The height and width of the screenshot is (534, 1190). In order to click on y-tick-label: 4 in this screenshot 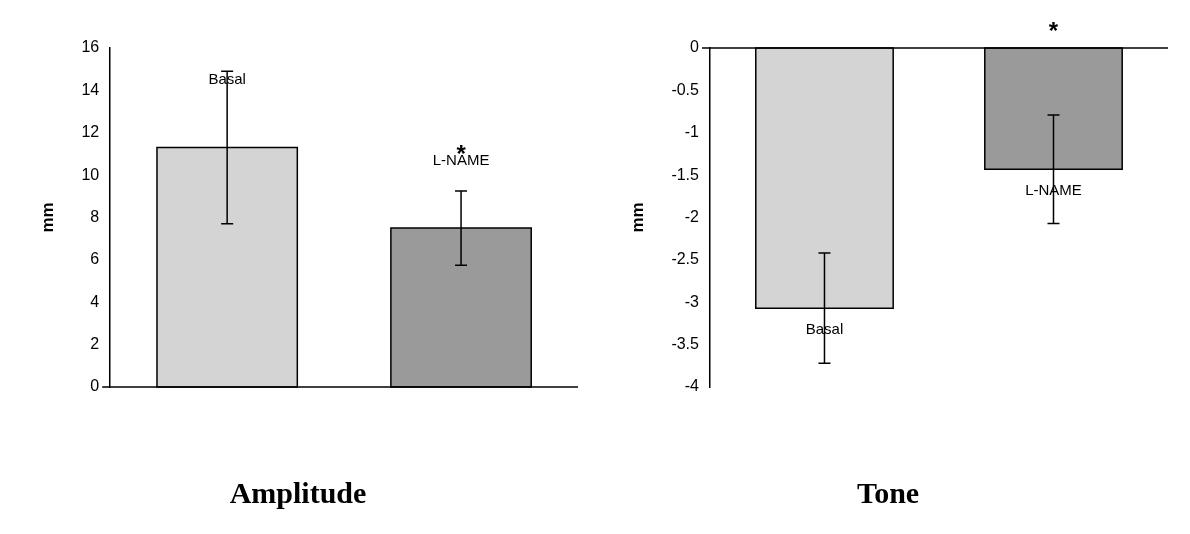, I will do `click(95, 301)`.